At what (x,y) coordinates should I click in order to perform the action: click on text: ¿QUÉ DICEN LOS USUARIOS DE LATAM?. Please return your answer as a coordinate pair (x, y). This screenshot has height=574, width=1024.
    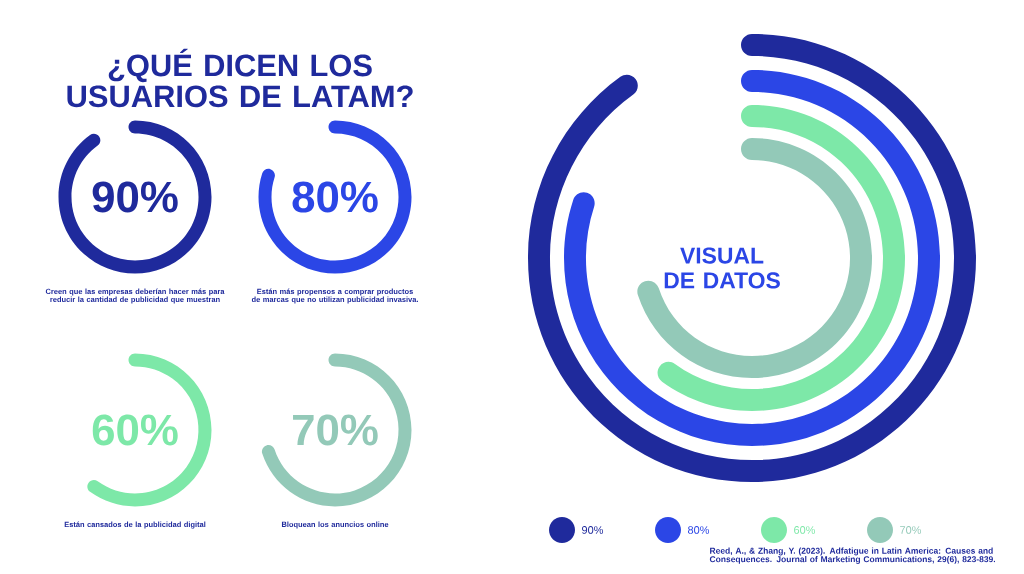
    Looking at the image, I should click on (240, 78).